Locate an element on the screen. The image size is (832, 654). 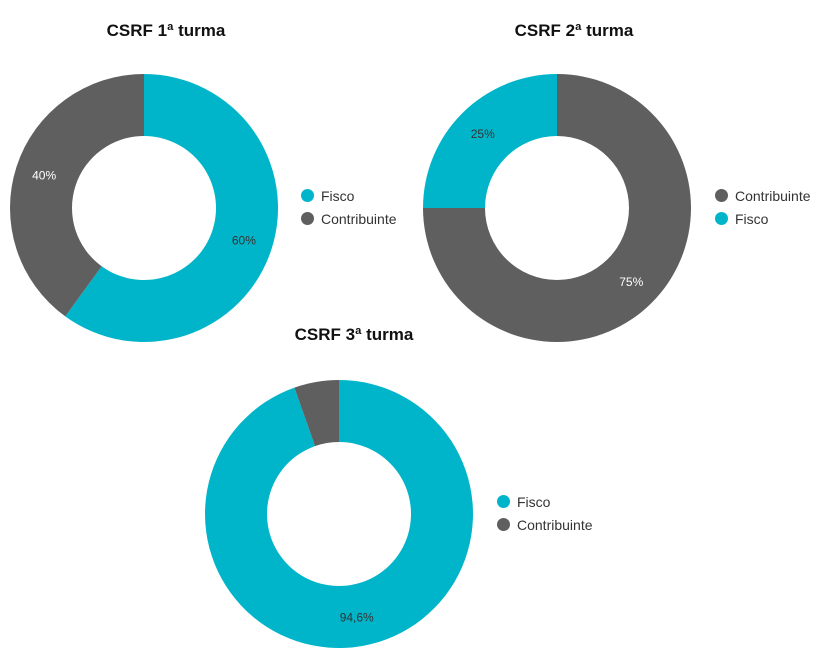
chart-2-title: CSRF 2ª turma is located at coordinates (574, 30).